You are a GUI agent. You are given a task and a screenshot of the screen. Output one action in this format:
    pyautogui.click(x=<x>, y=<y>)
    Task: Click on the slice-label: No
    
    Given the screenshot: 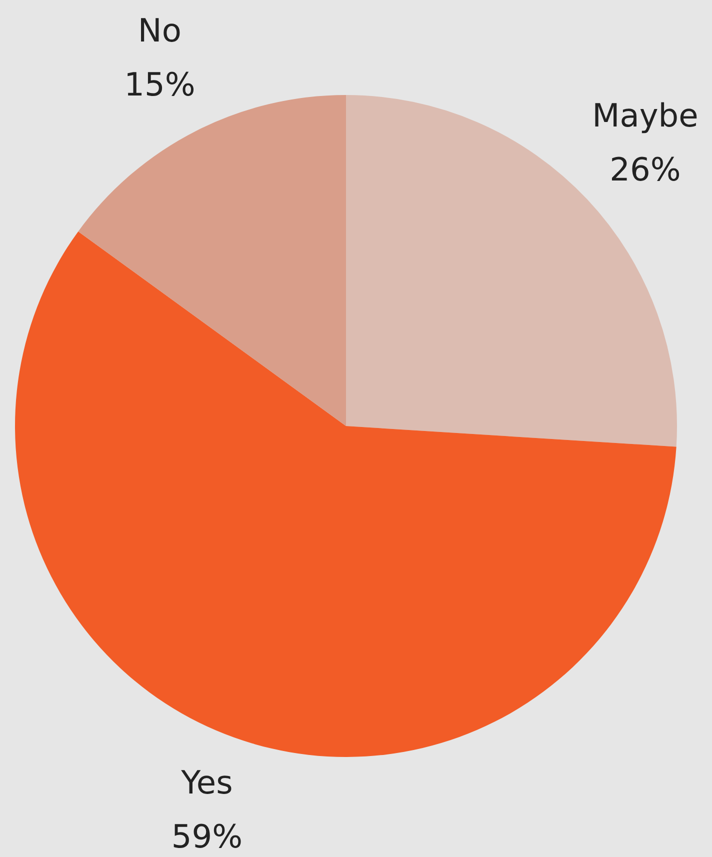 What is the action you would take?
    pyautogui.click(x=160, y=31)
    